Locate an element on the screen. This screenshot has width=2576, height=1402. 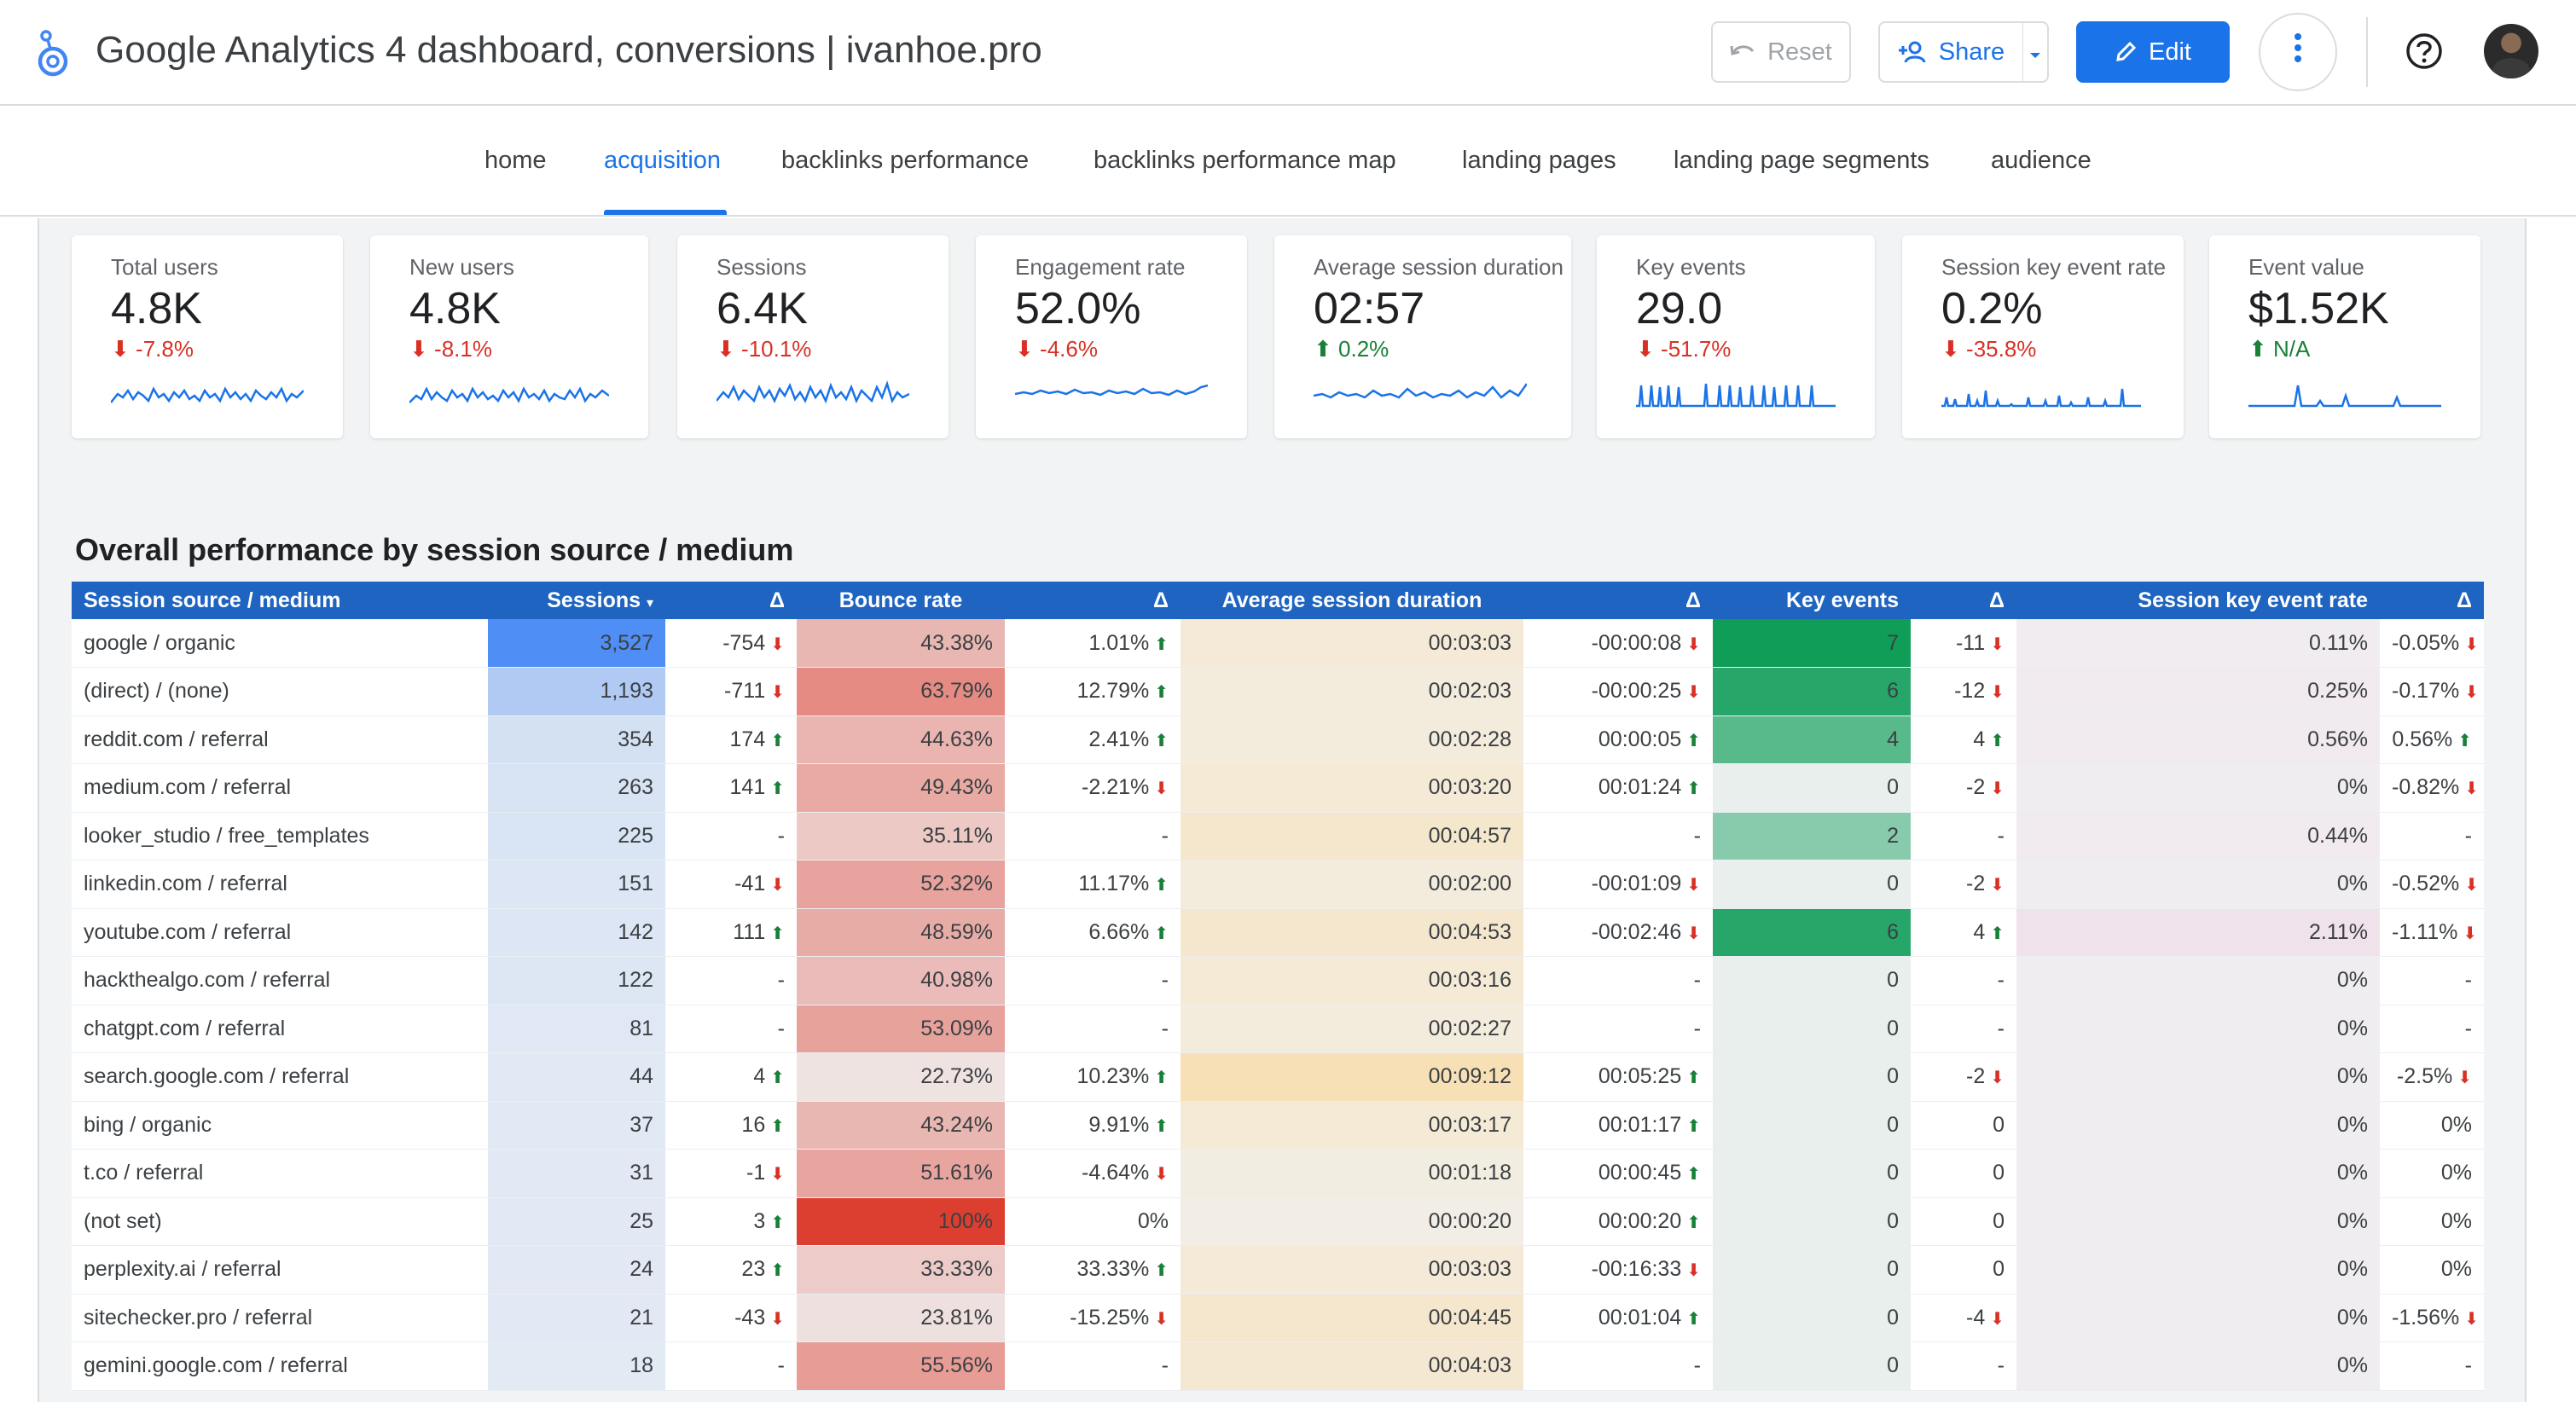
scorecard-average-session-duration: Average session duration 02:57 ⬆︎ 0.2% is located at coordinates (1422, 337).